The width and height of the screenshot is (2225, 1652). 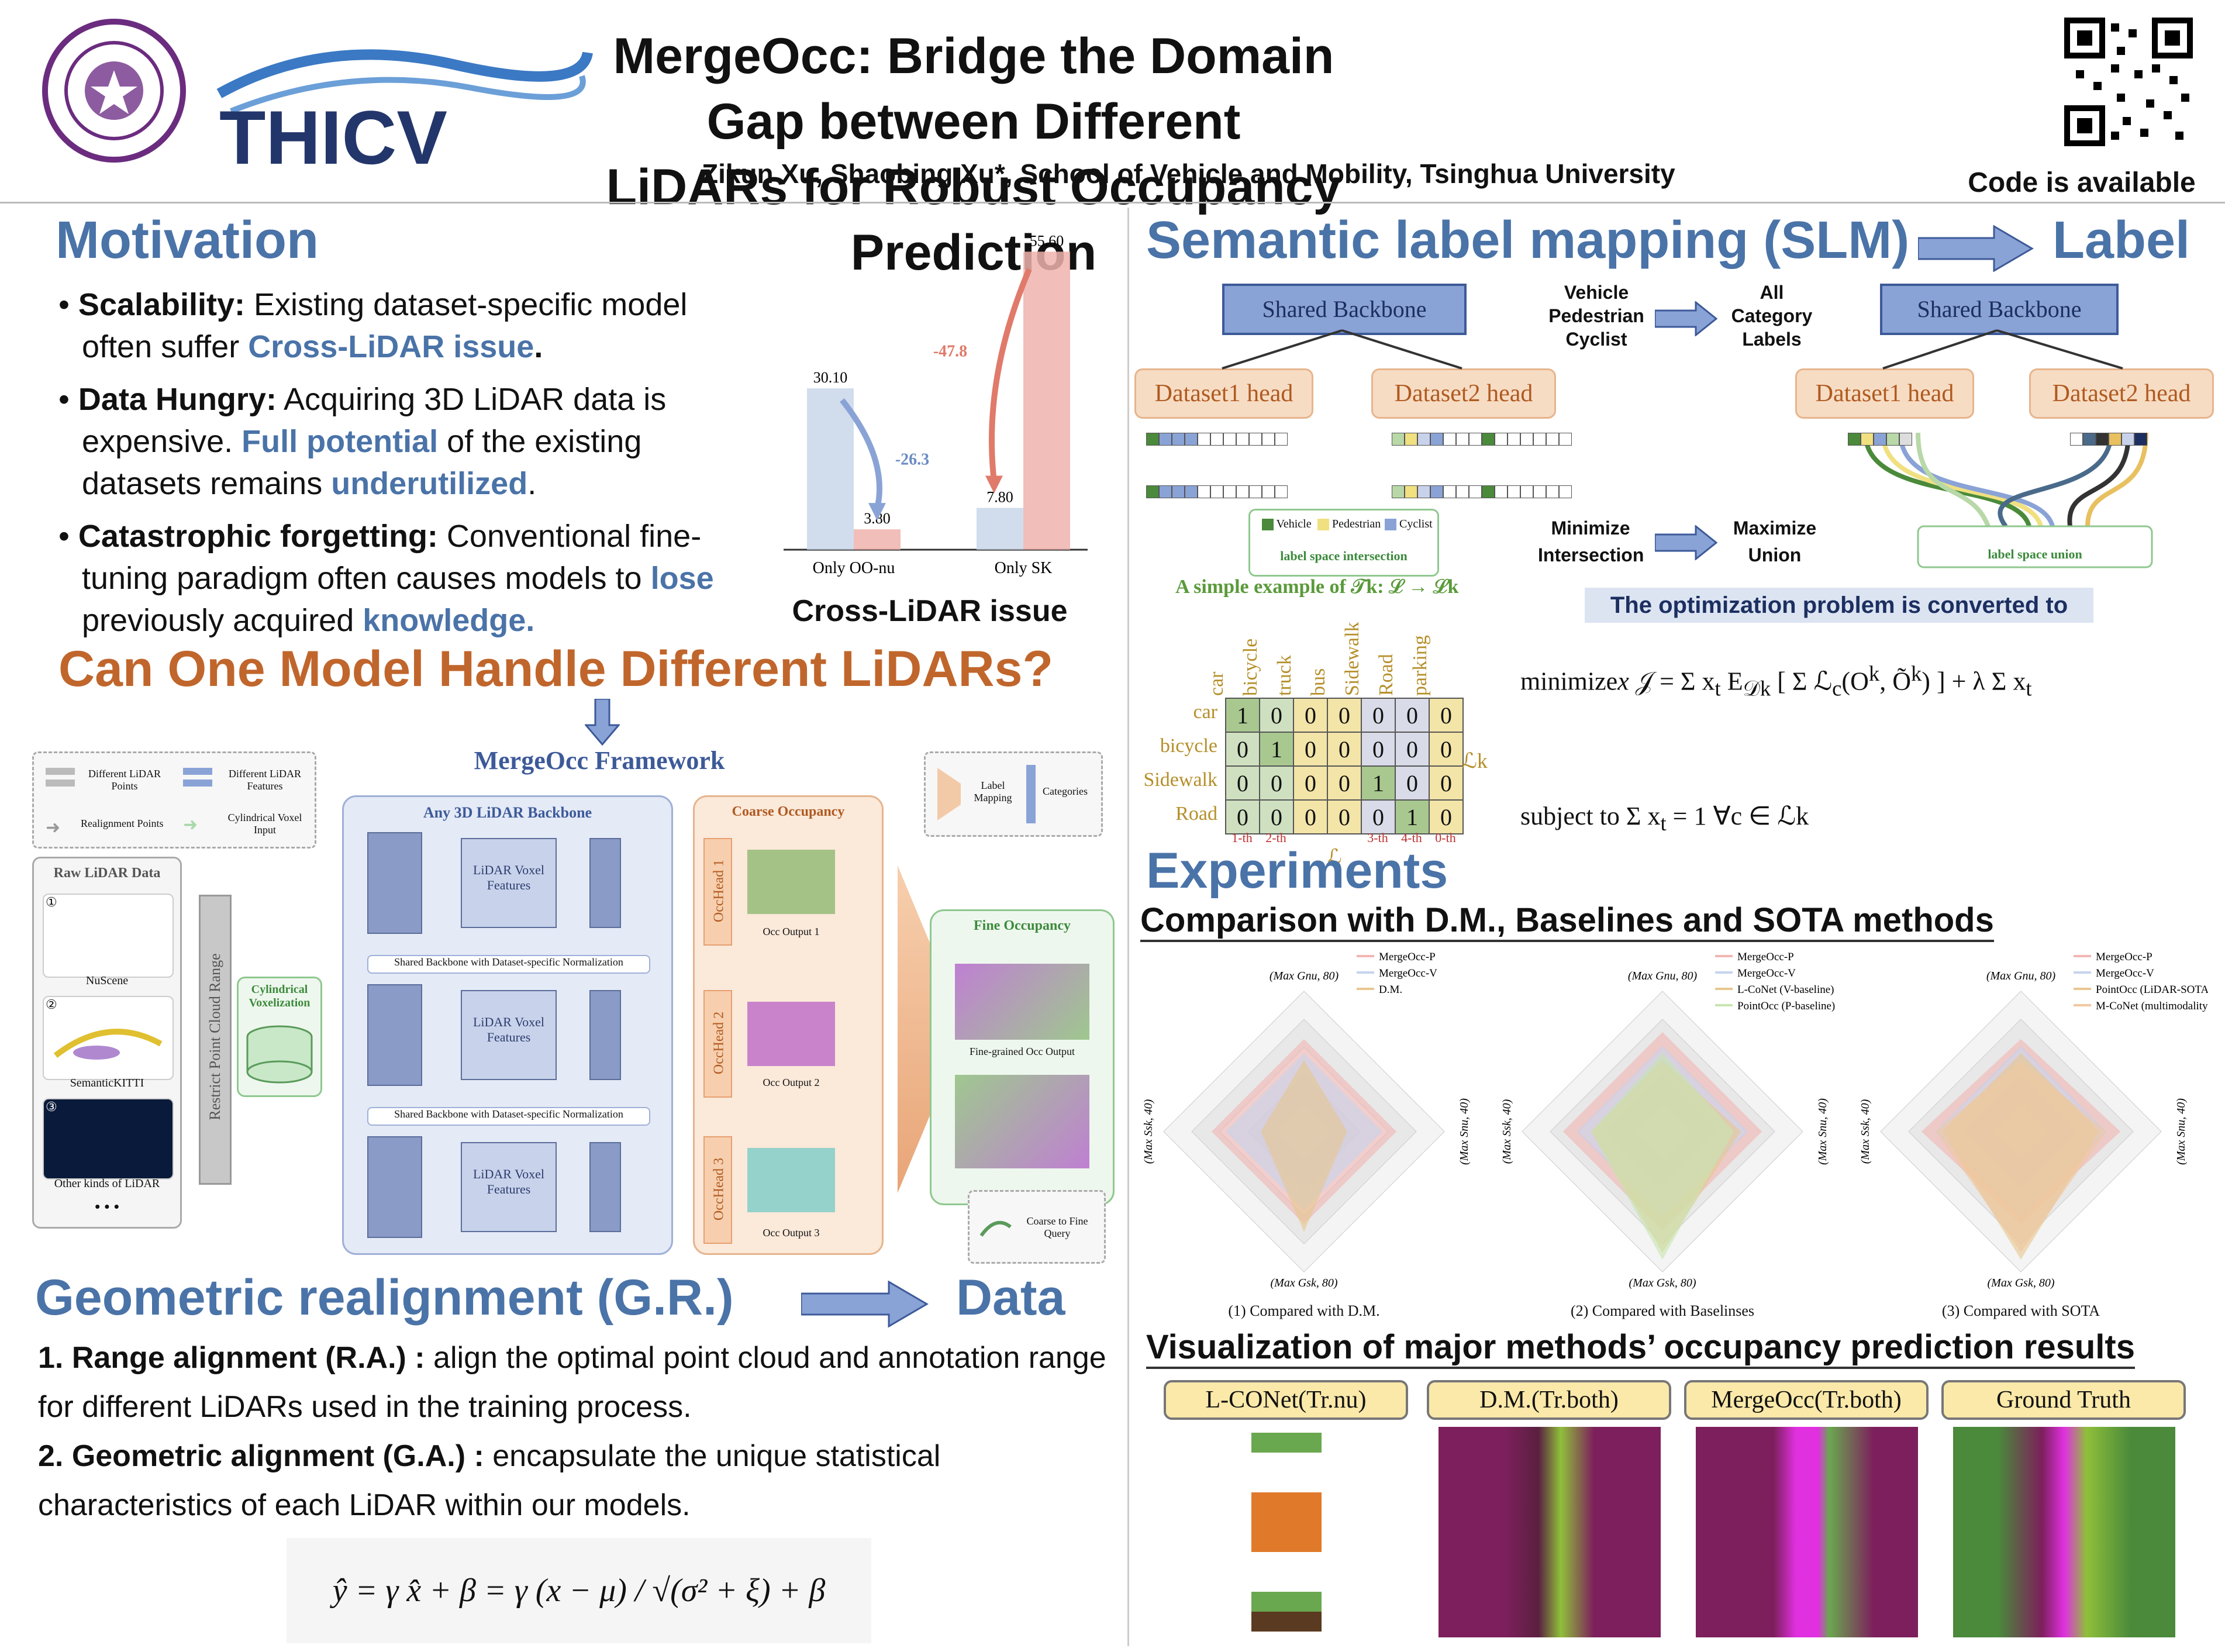 I want to click on qr-code-icon, so click(x=2128, y=82).